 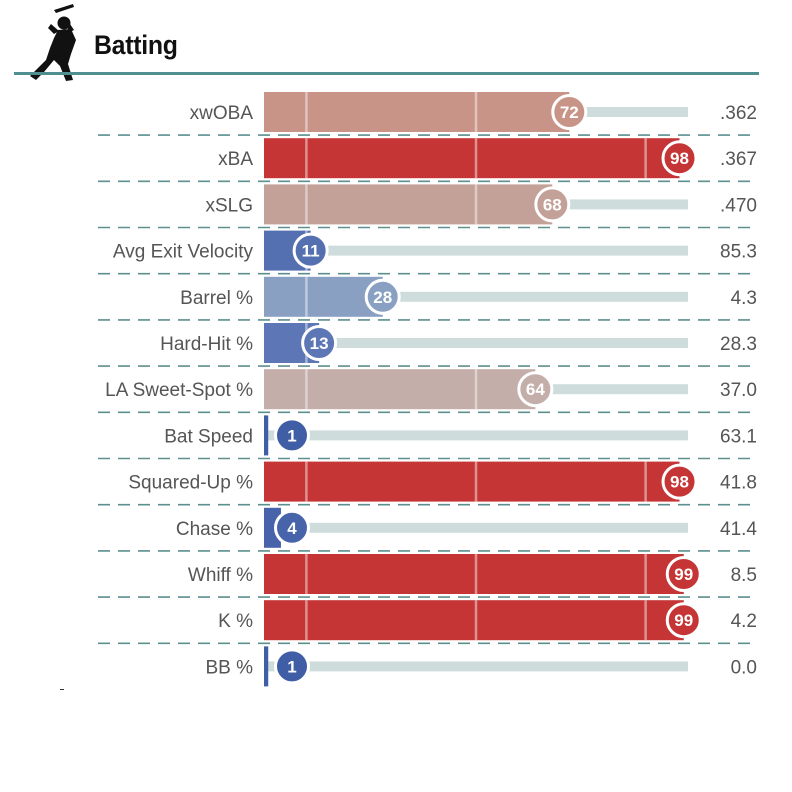 What do you see at coordinates (229, 667) in the screenshot?
I see `metric-label: BB %` at bounding box center [229, 667].